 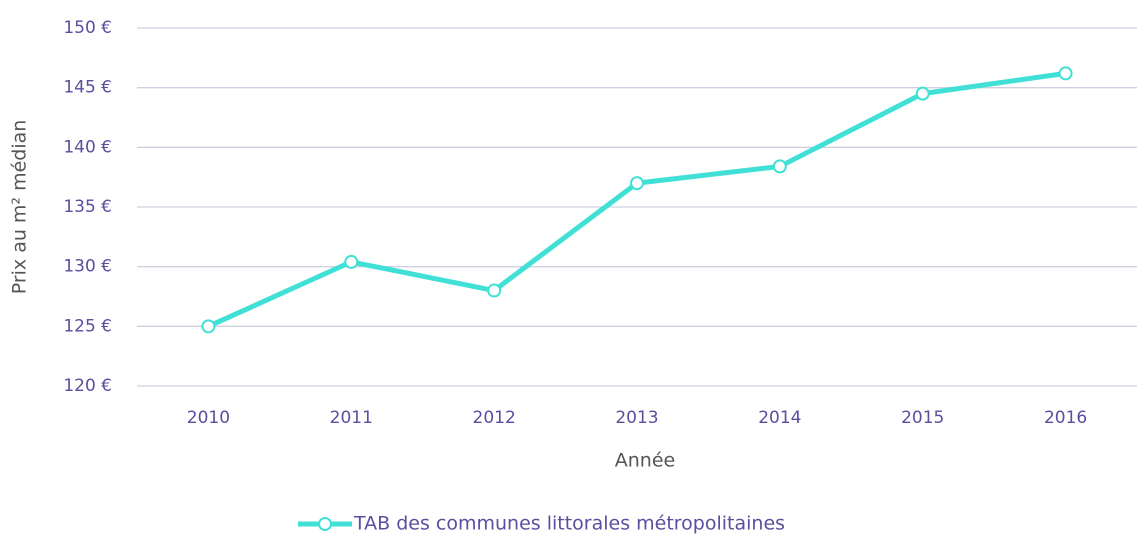 What do you see at coordinates (87, 88) in the screenshot?
I see `y-tick-label: 145 €` at bounding box center [87, 88].